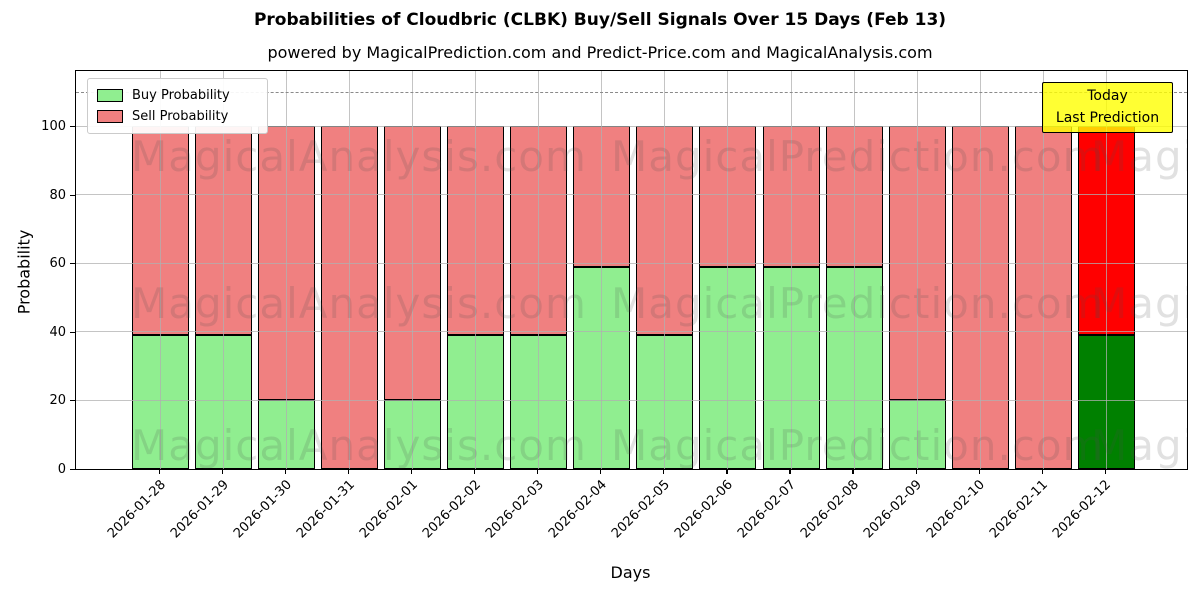 The image size is (1200, 600). What do you see at coordinates (61, 469) in the screenshot?
I see `y-tick-label: 0` at bounding box center [61, 469].